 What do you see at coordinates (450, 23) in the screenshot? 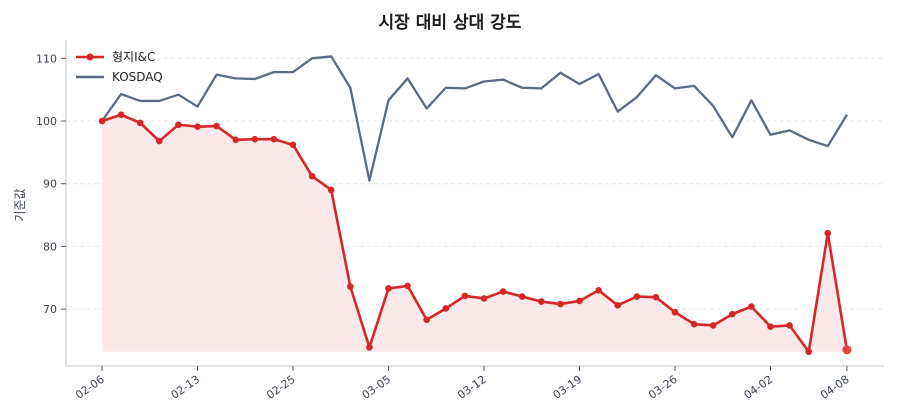
I see `chart-title: 시장 대비 상대 강도` at bounding box center [450, 23].